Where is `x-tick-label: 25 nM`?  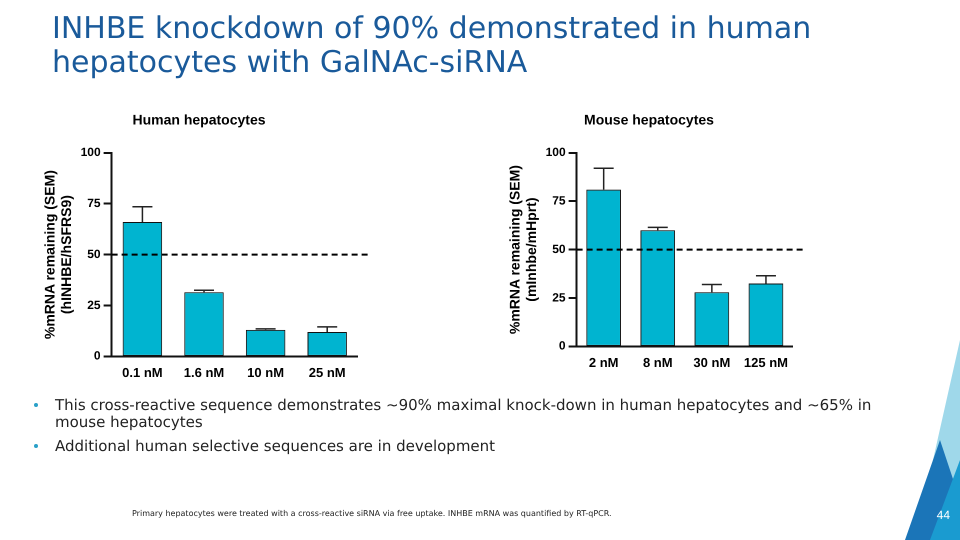
x-tick-label: 25 nM is located at coordinates (327, 372).